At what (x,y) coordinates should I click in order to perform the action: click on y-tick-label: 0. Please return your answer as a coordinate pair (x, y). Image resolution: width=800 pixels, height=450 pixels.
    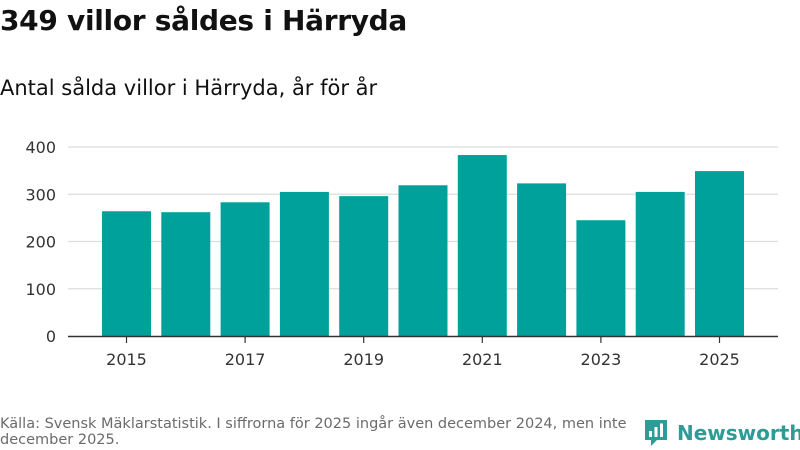
    Looking at the image, I should click on (51, 336).